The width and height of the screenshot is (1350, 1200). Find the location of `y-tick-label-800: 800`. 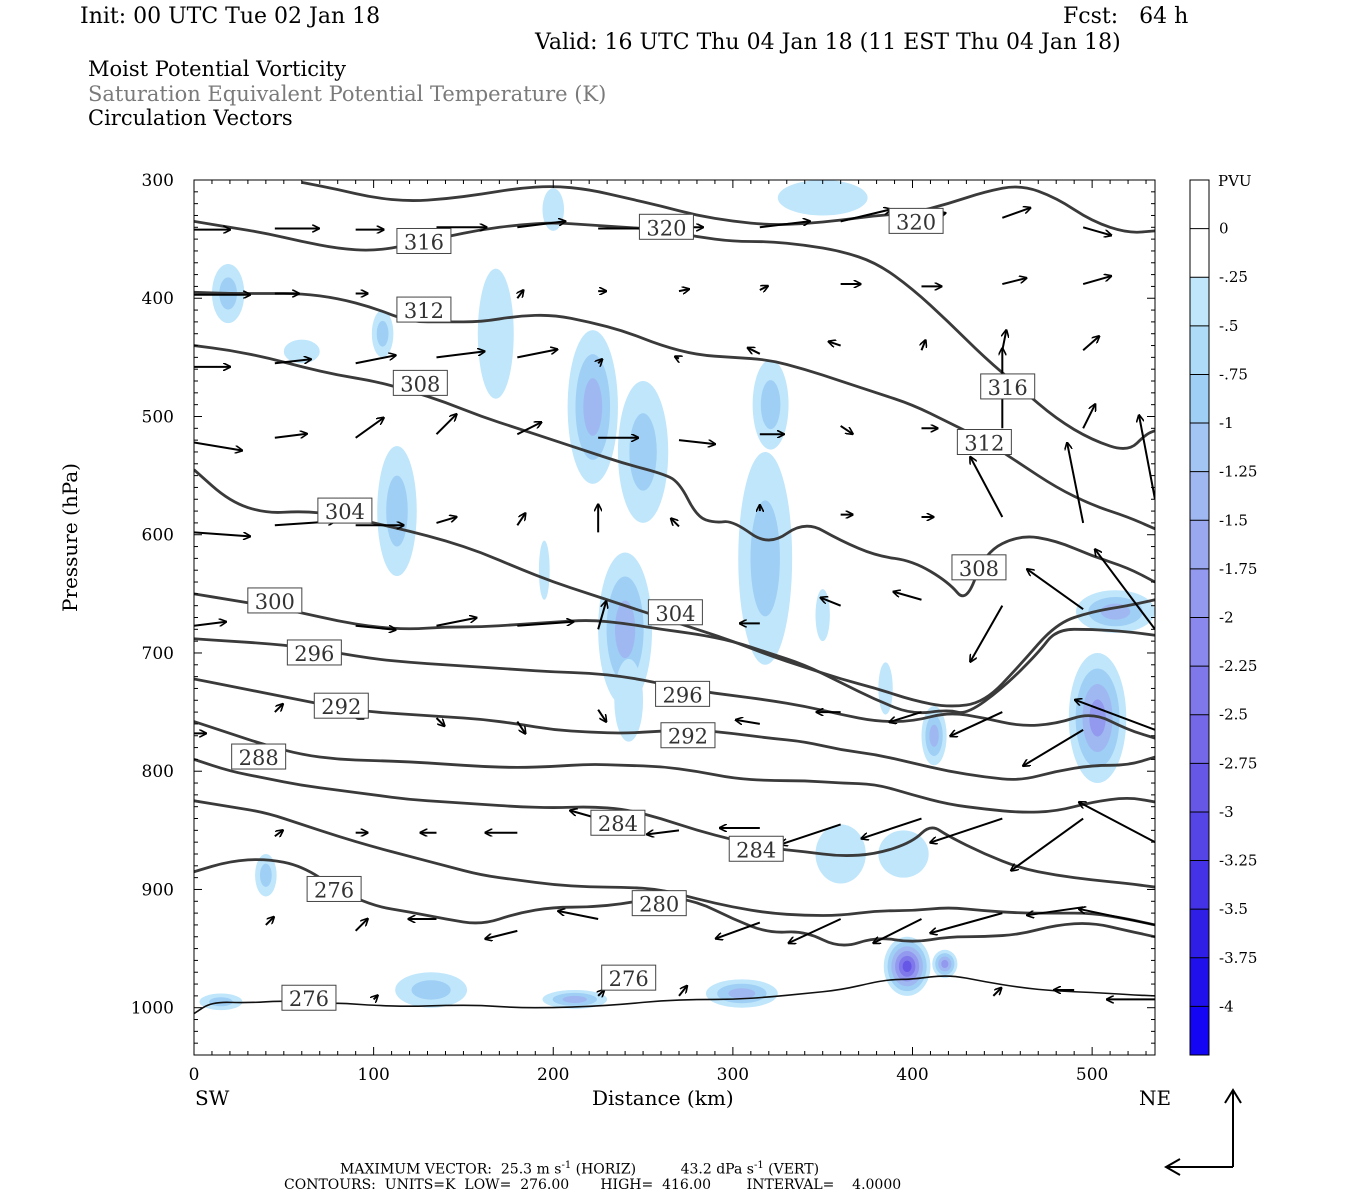

y-tick-label-800: 800 is located at coordinates (158, 772).